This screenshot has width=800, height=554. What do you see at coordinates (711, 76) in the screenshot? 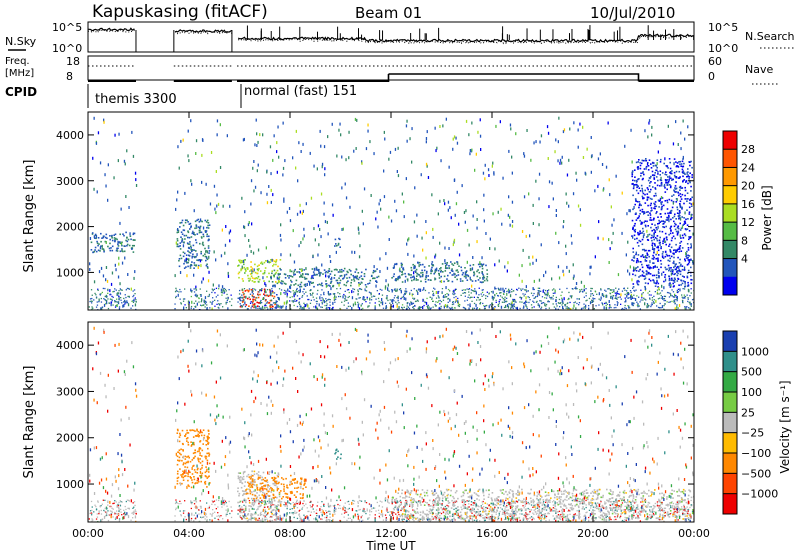
I see `nave-tick-bottom: 0` at bounding box center [711, 76].